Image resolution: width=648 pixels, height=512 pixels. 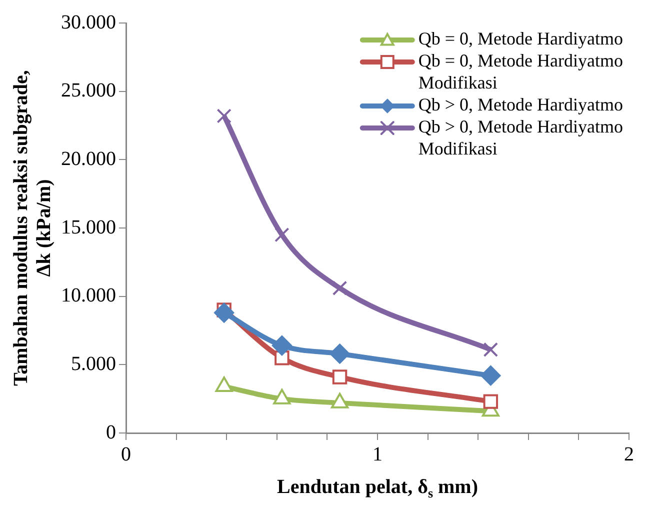 I want to click on legend-label: Qb = 0, Metode Hardiyatmo Modifikasi, so click(x=520, y=71).